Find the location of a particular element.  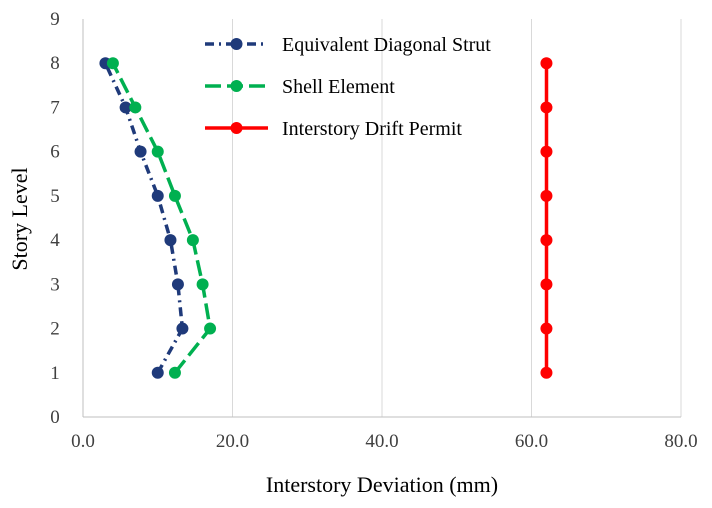

y-tick-label: 0 is located at coordinates (55, 417).